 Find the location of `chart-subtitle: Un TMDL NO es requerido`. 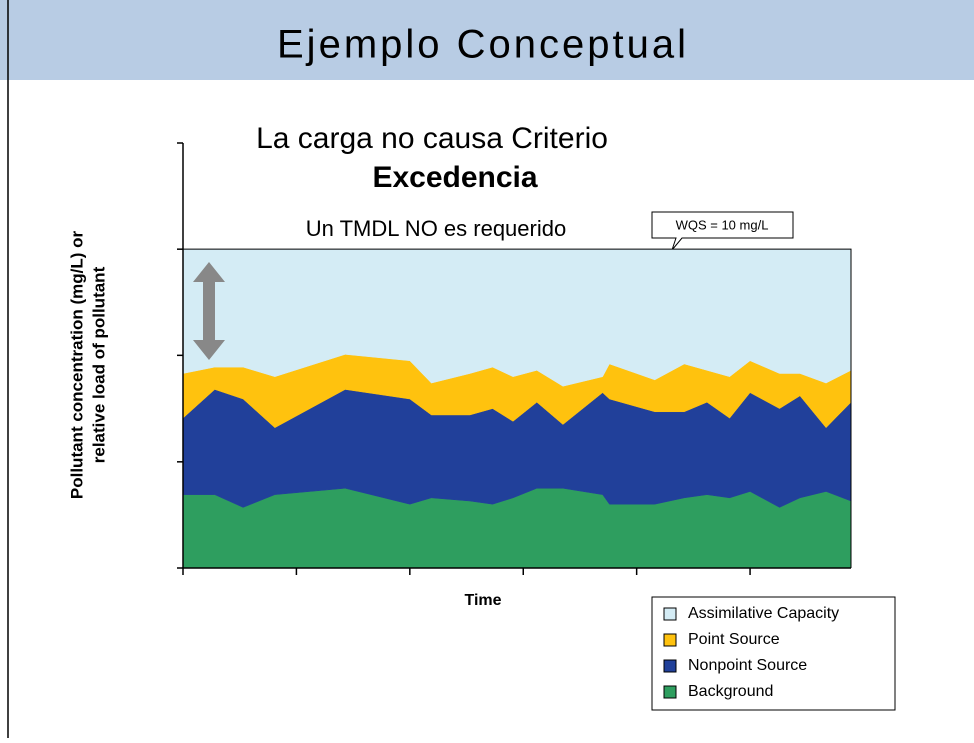

chart-subtitle: Un TMDL NO es requerido is located at coordinates (436, 228).